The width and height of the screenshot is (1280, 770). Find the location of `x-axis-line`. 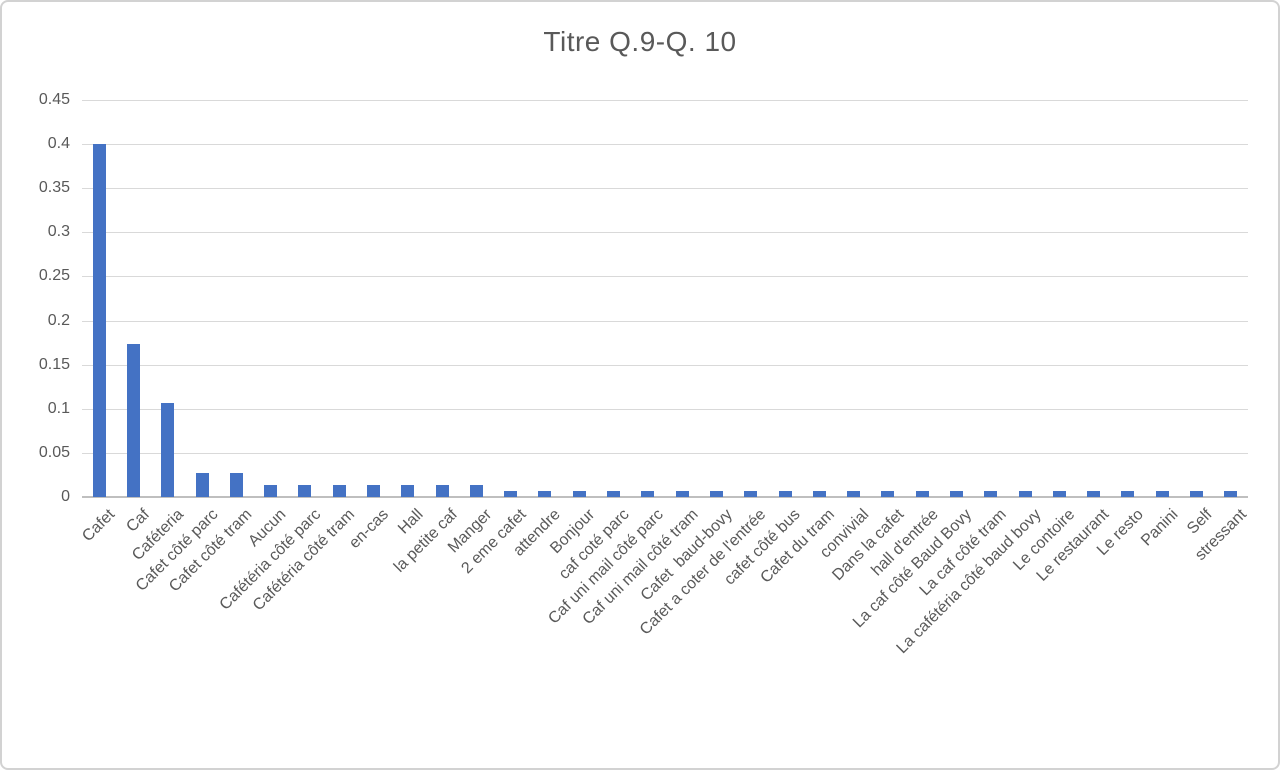

x-axis-line is located at coordinates (665, 497).